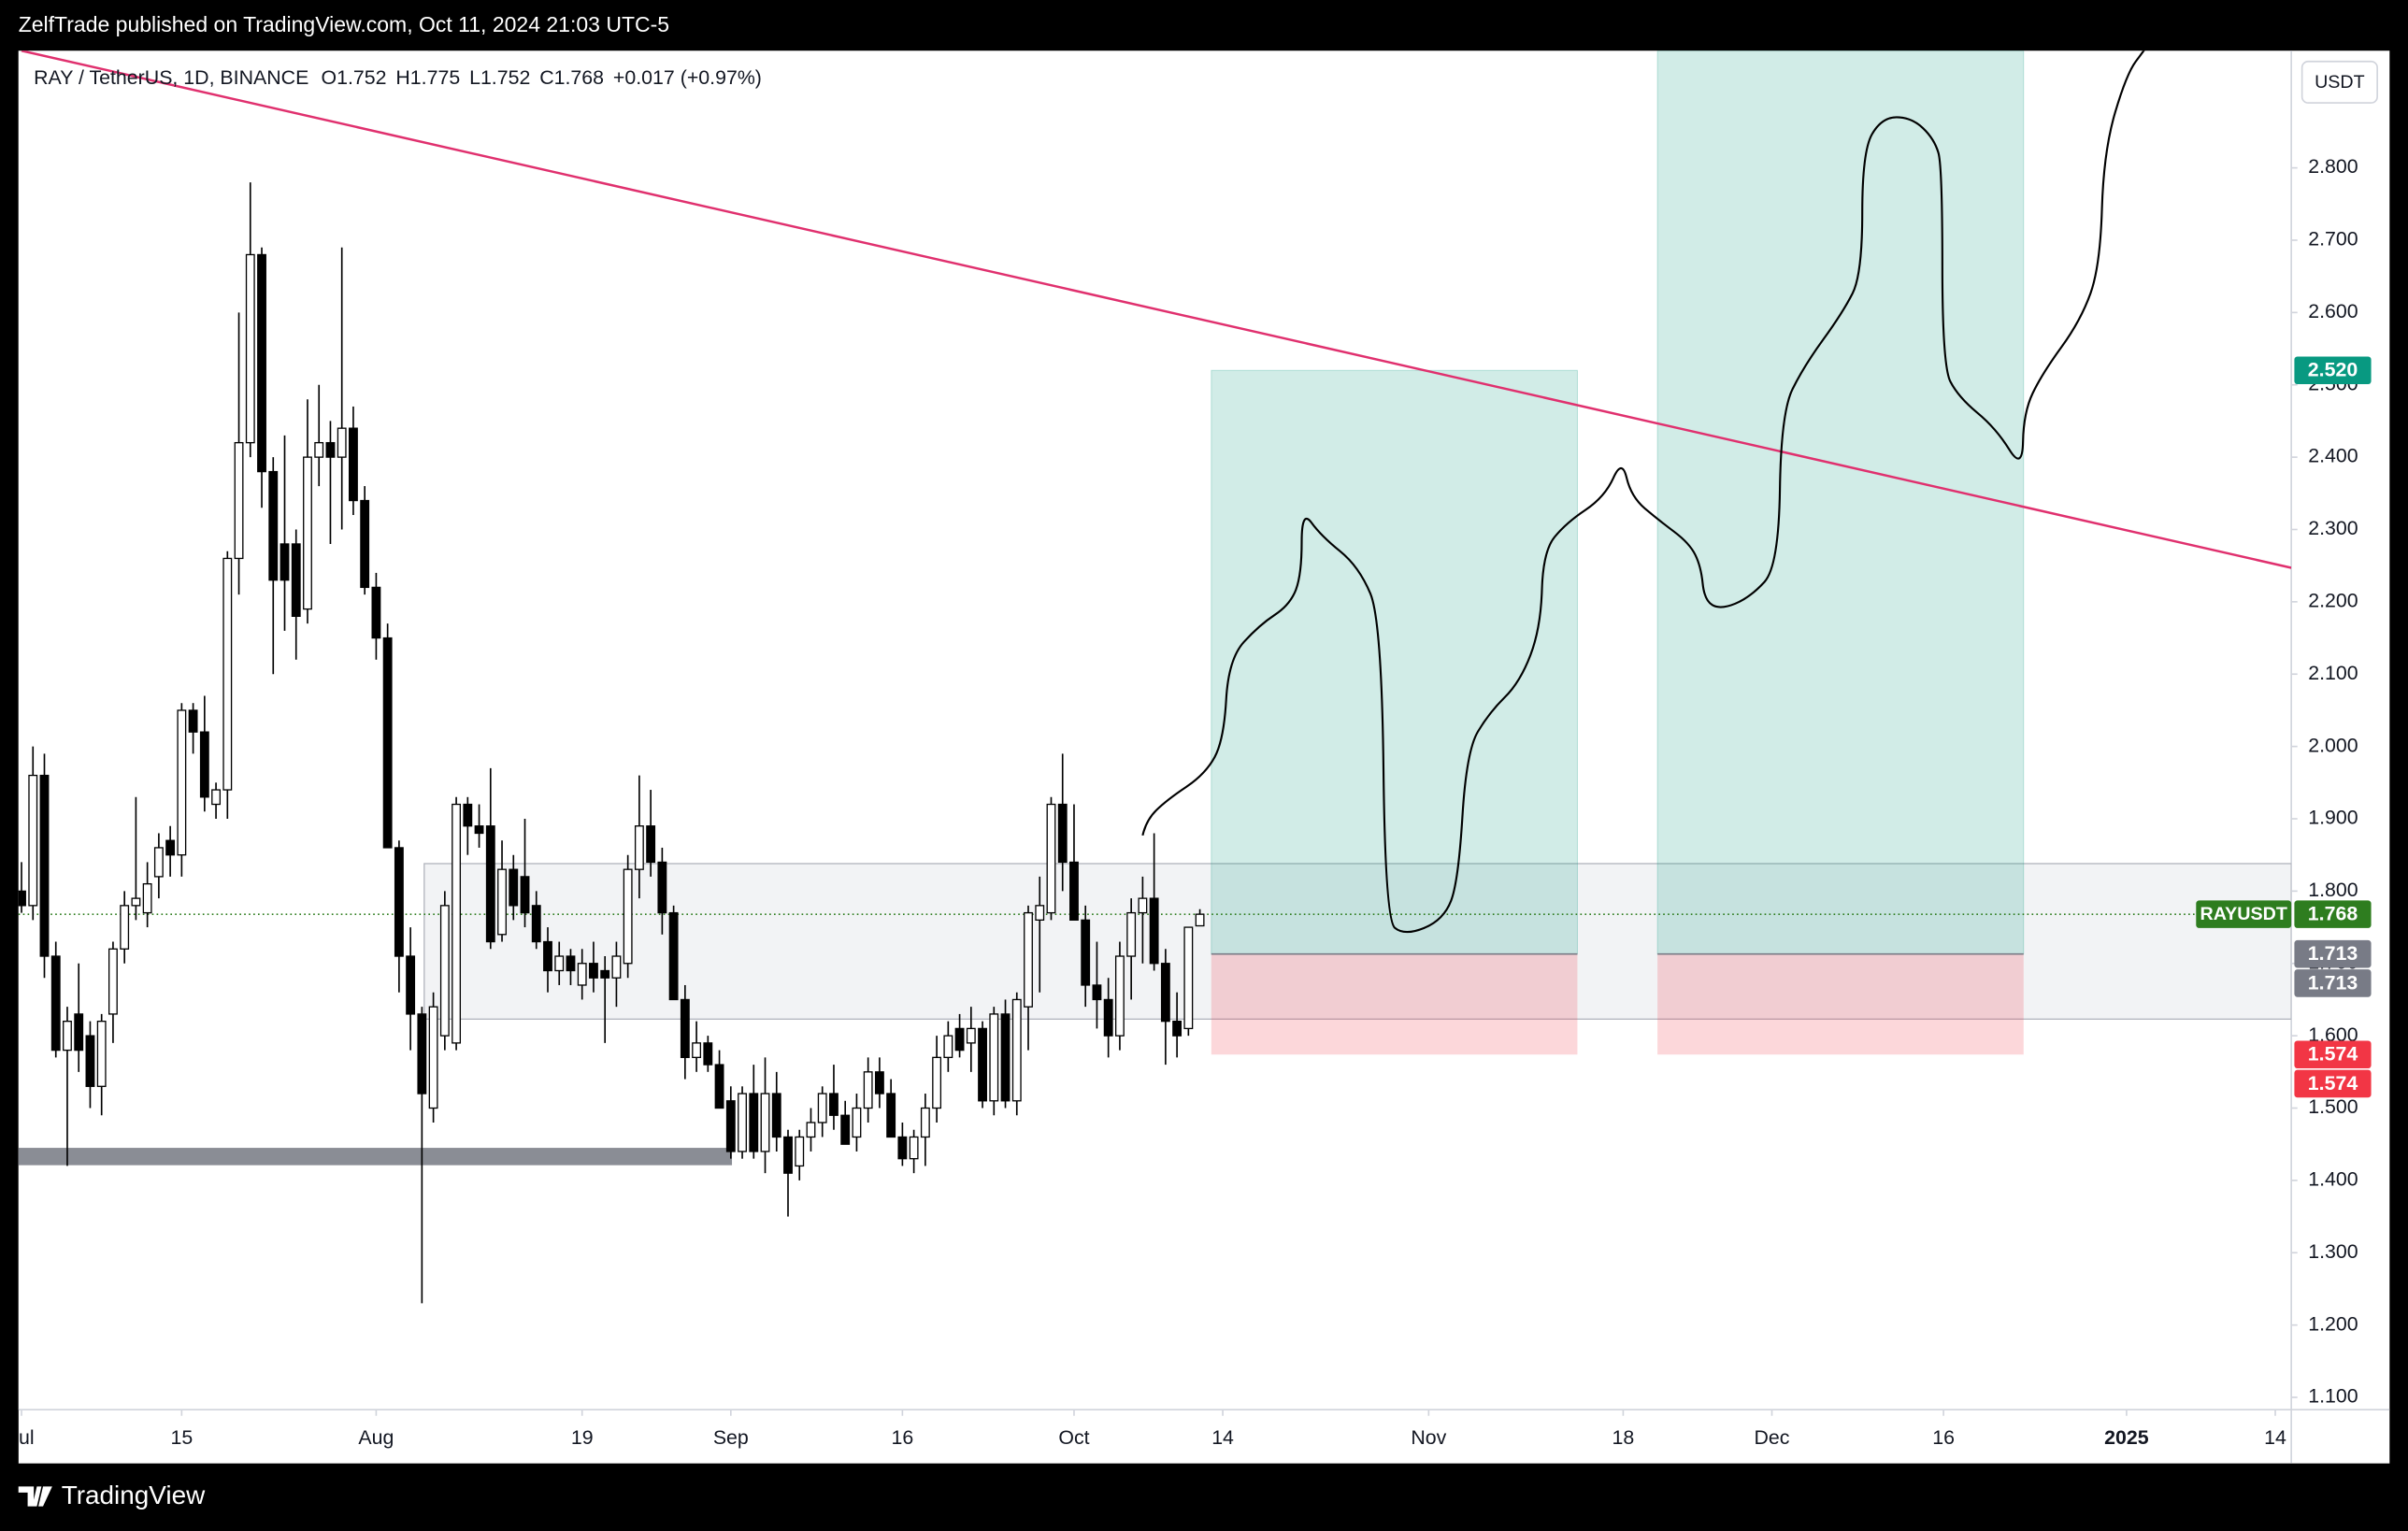 This screenshot has width=2408, height=1531. Describe the element at coordinates (2275, 1437) in the screenshot. I see `x-tick-label: 14` at that location.